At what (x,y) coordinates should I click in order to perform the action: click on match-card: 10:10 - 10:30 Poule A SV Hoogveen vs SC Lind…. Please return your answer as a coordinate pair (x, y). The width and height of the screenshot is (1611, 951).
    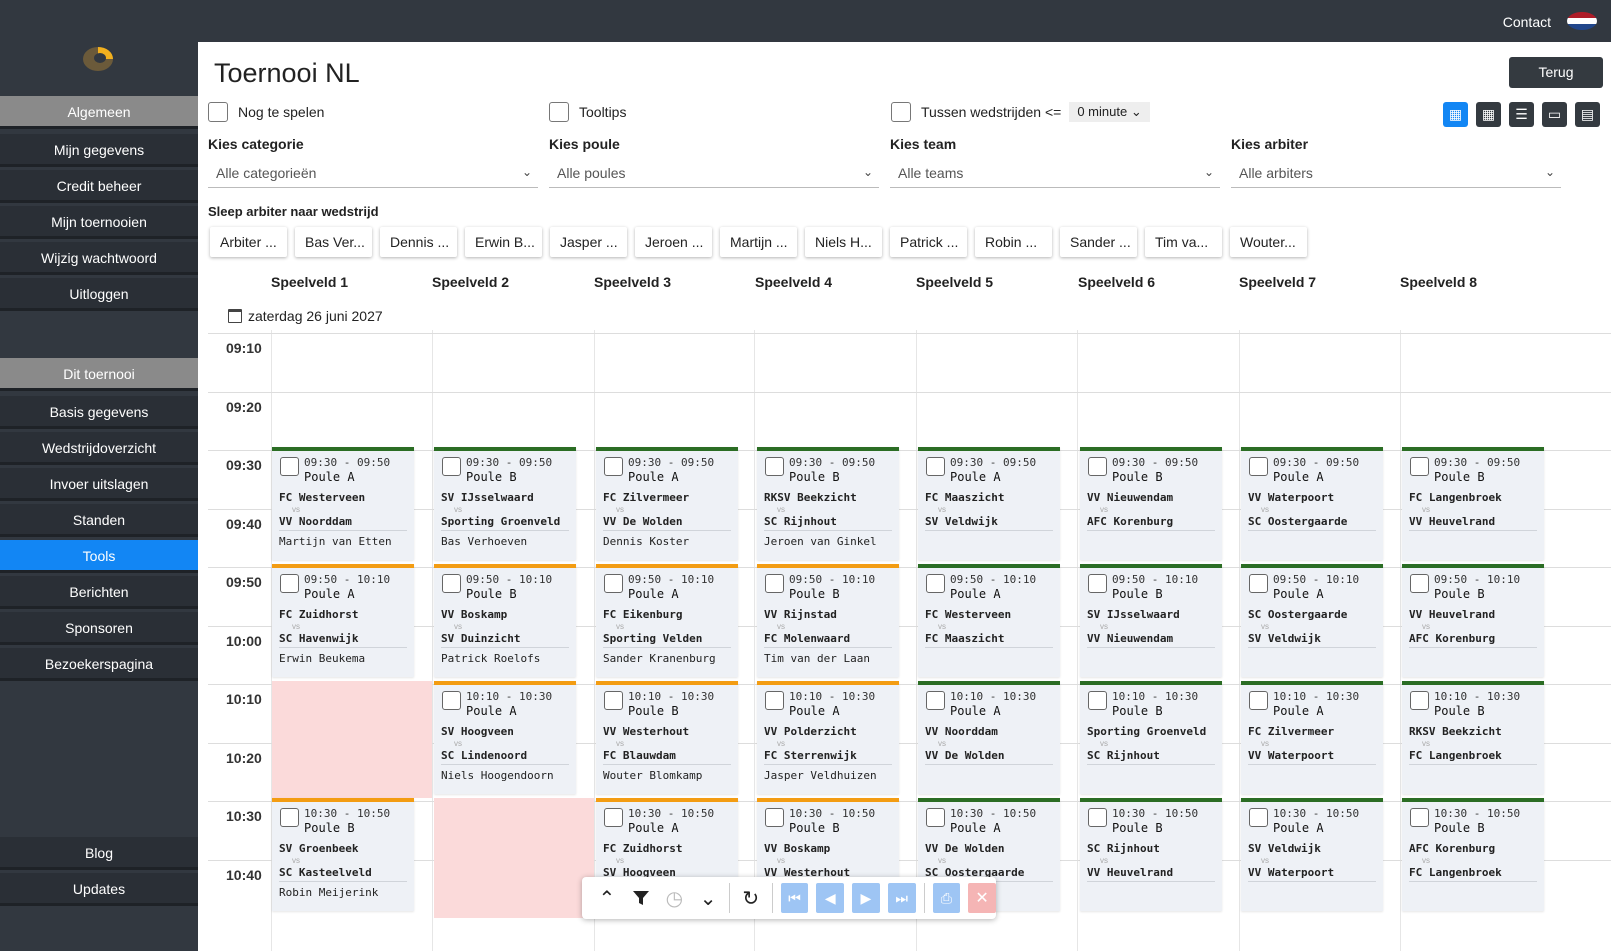
    Looking at the image, I should click on (505, 737).